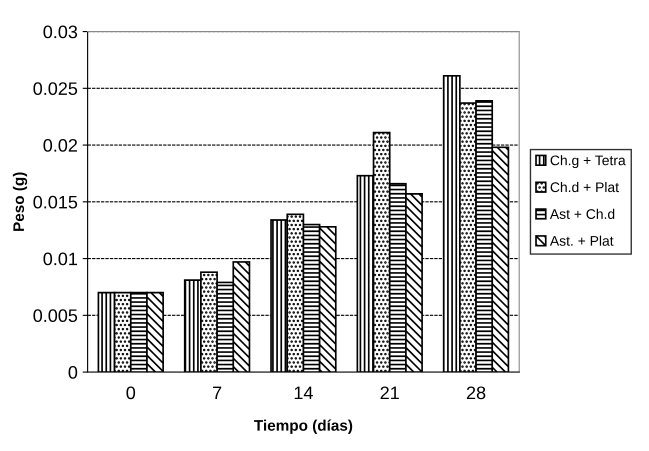  I want to click on x-tick-label: 14, so click(303, 393).